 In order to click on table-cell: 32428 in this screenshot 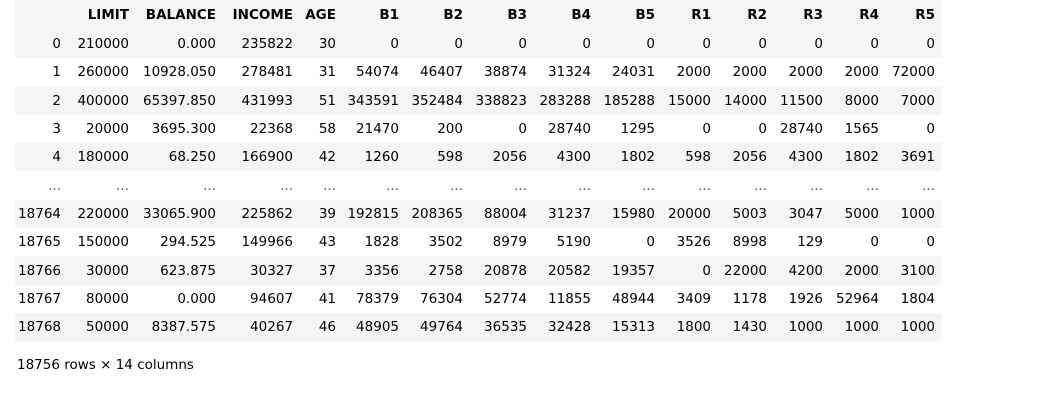, I will do `click(569, 327)`.